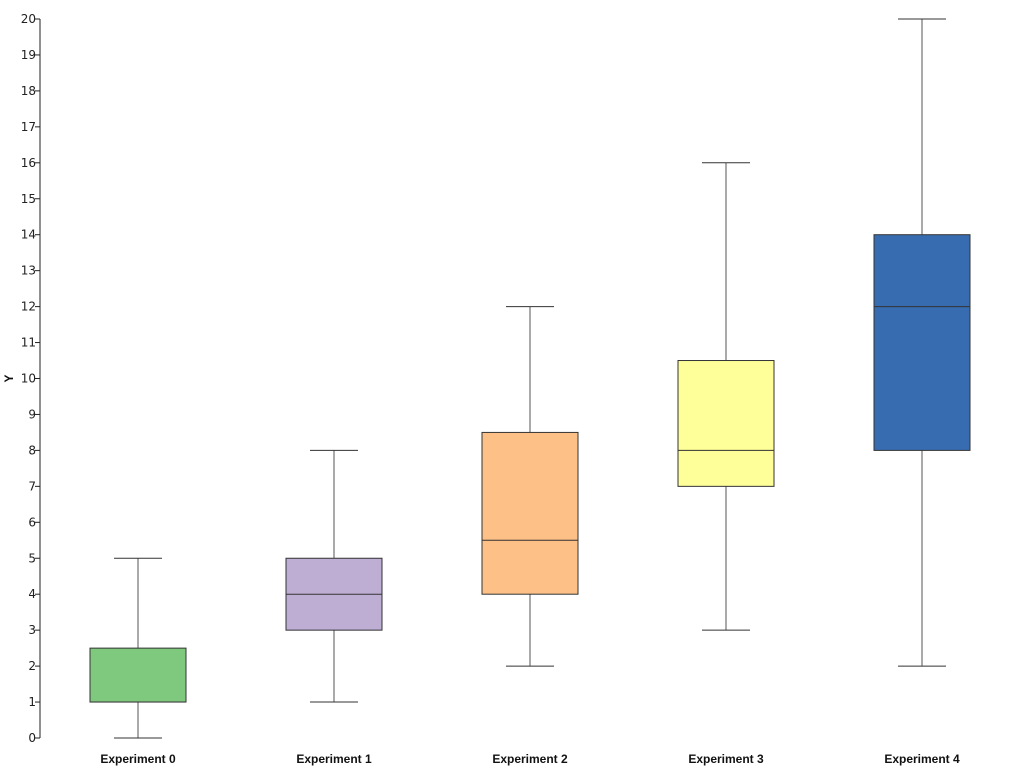 The image size is (1024, 768). What do you see at coordinates (922, 759) in the screenshot?
I see `x-category-label: Experiment 4` at bounding box center [922, 759].